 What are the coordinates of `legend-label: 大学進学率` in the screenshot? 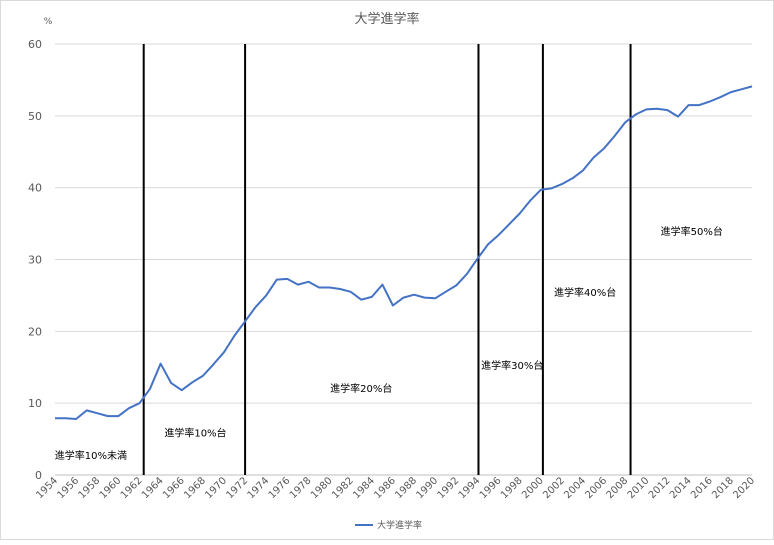 It's located at (399, 525).